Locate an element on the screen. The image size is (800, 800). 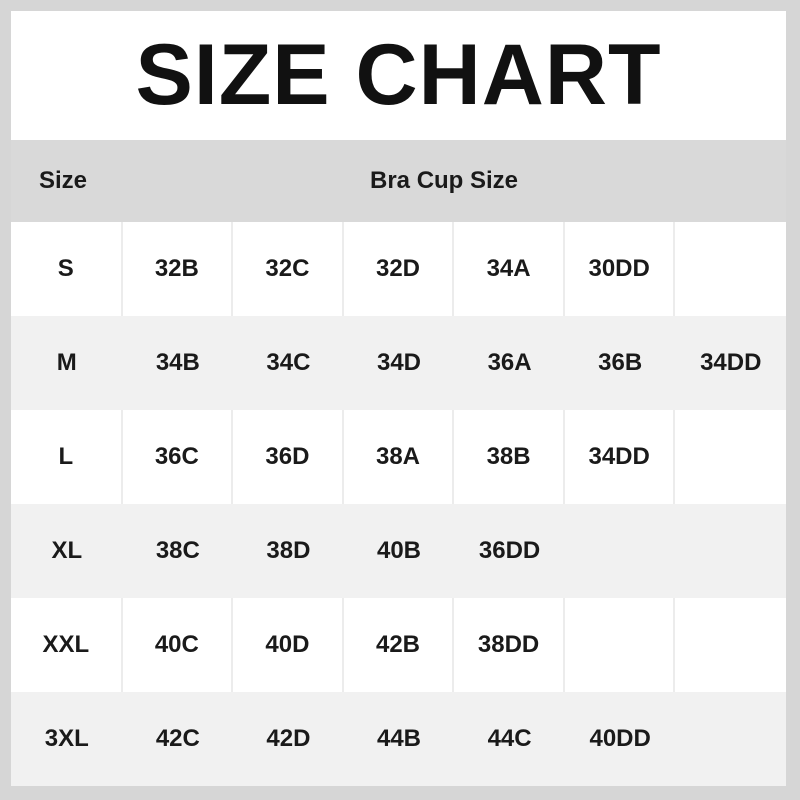
cup-size-cell: 38A is located at coordinates (399, 457).